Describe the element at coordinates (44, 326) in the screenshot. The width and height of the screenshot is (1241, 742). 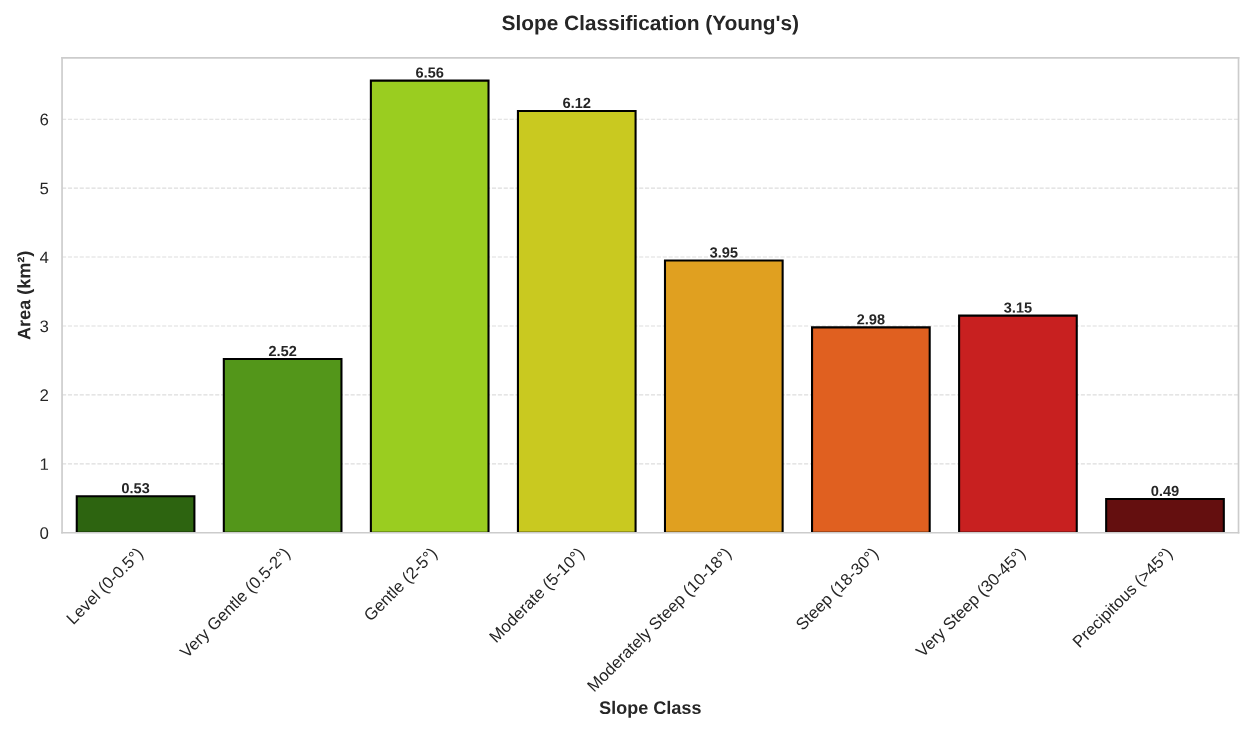
I see `y-tick-label: 3` at that location.